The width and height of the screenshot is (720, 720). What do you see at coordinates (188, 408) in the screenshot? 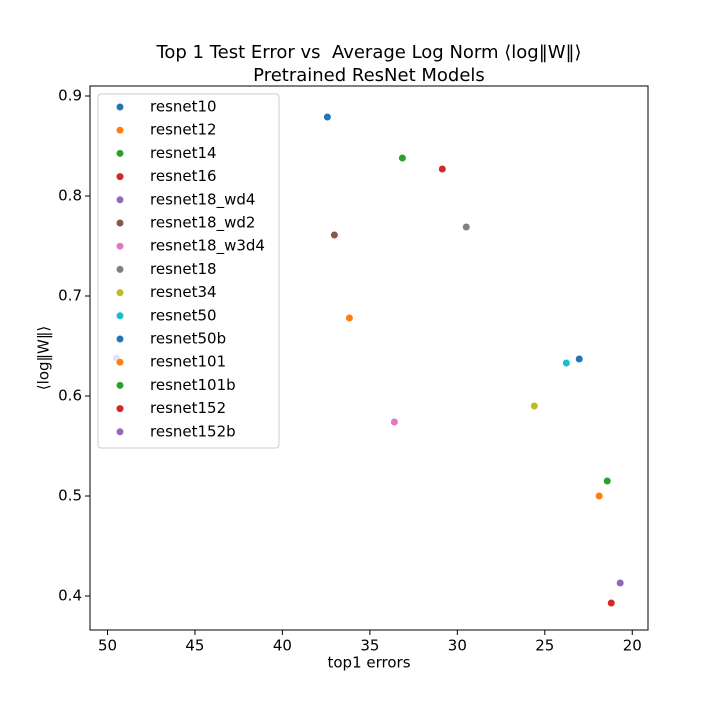
I see `legend-label: resnet152` at bounding box center [188, 408].